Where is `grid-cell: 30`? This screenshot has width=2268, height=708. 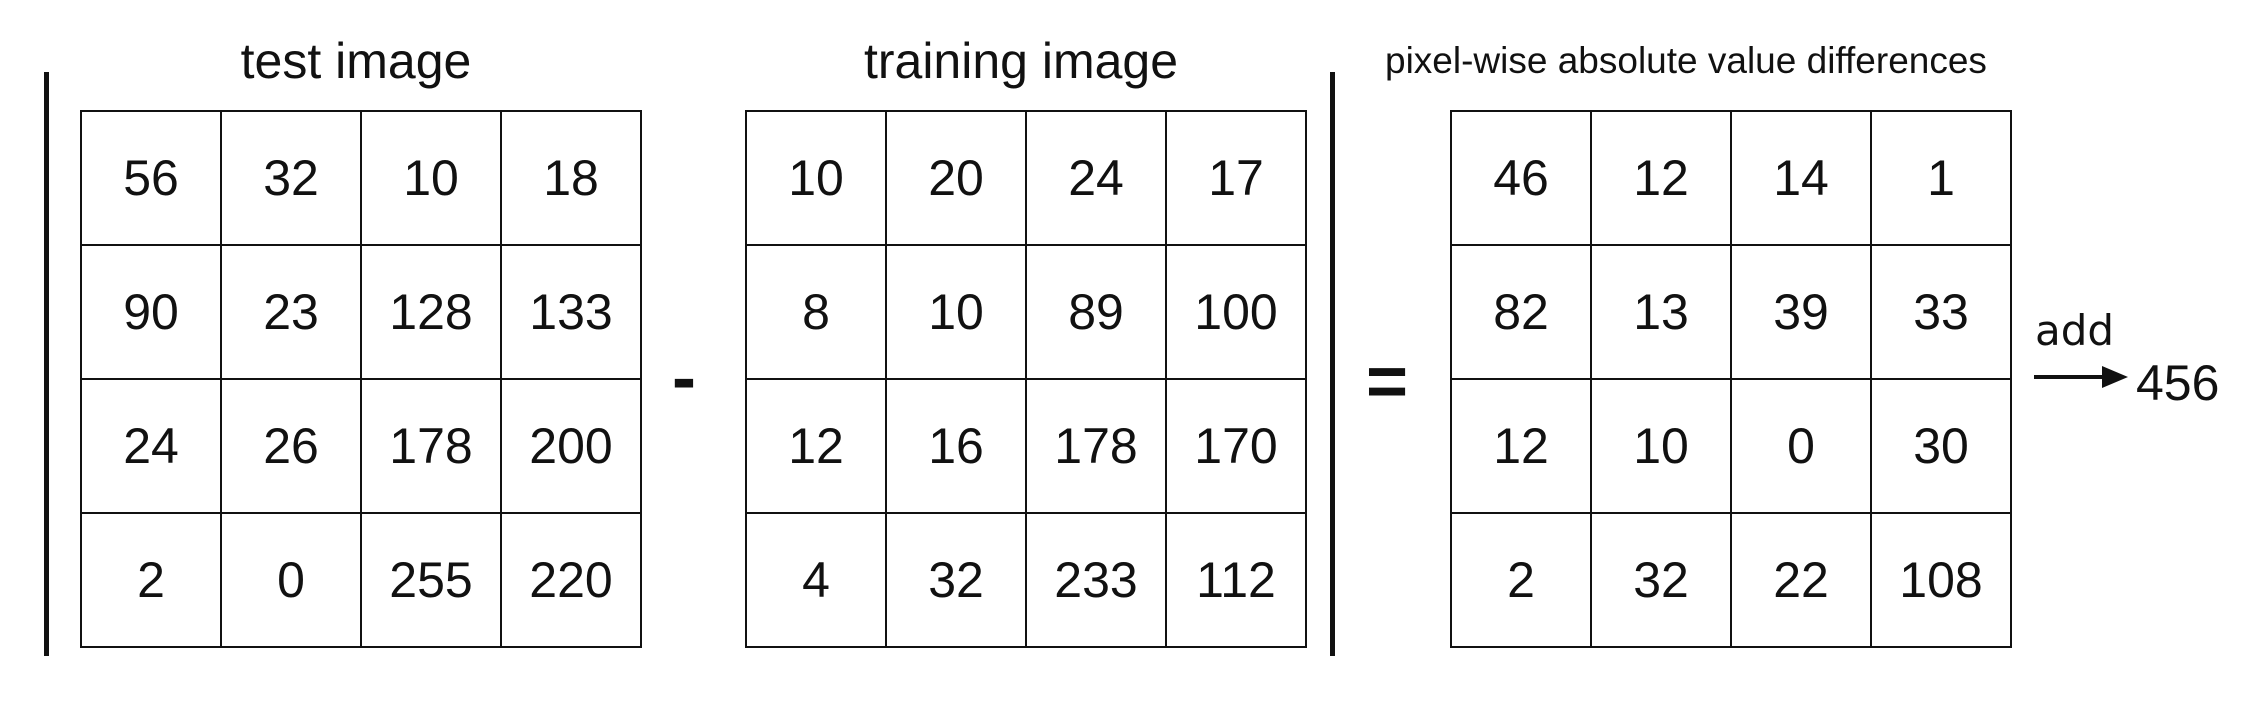 grid-cell: 30 is located at coordinates (1941, 446).